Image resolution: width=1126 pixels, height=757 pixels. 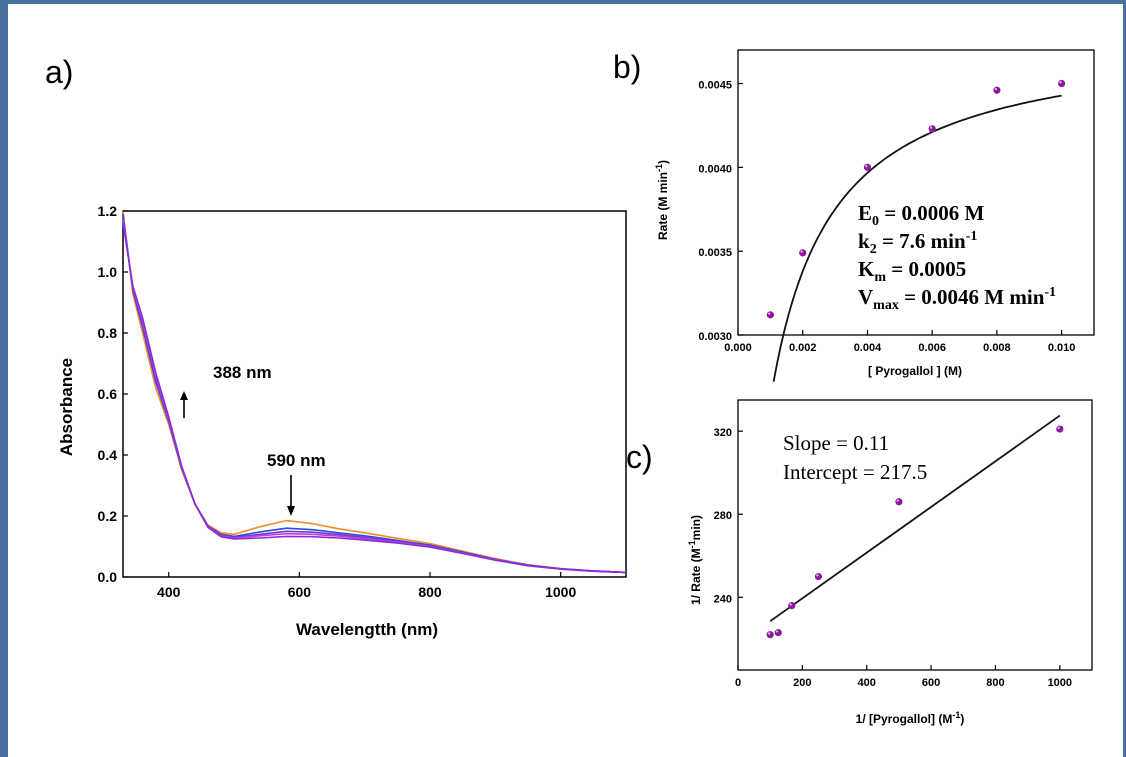 I want to click on chart-c-ytick-label: 320, so click(x=723, y=433).